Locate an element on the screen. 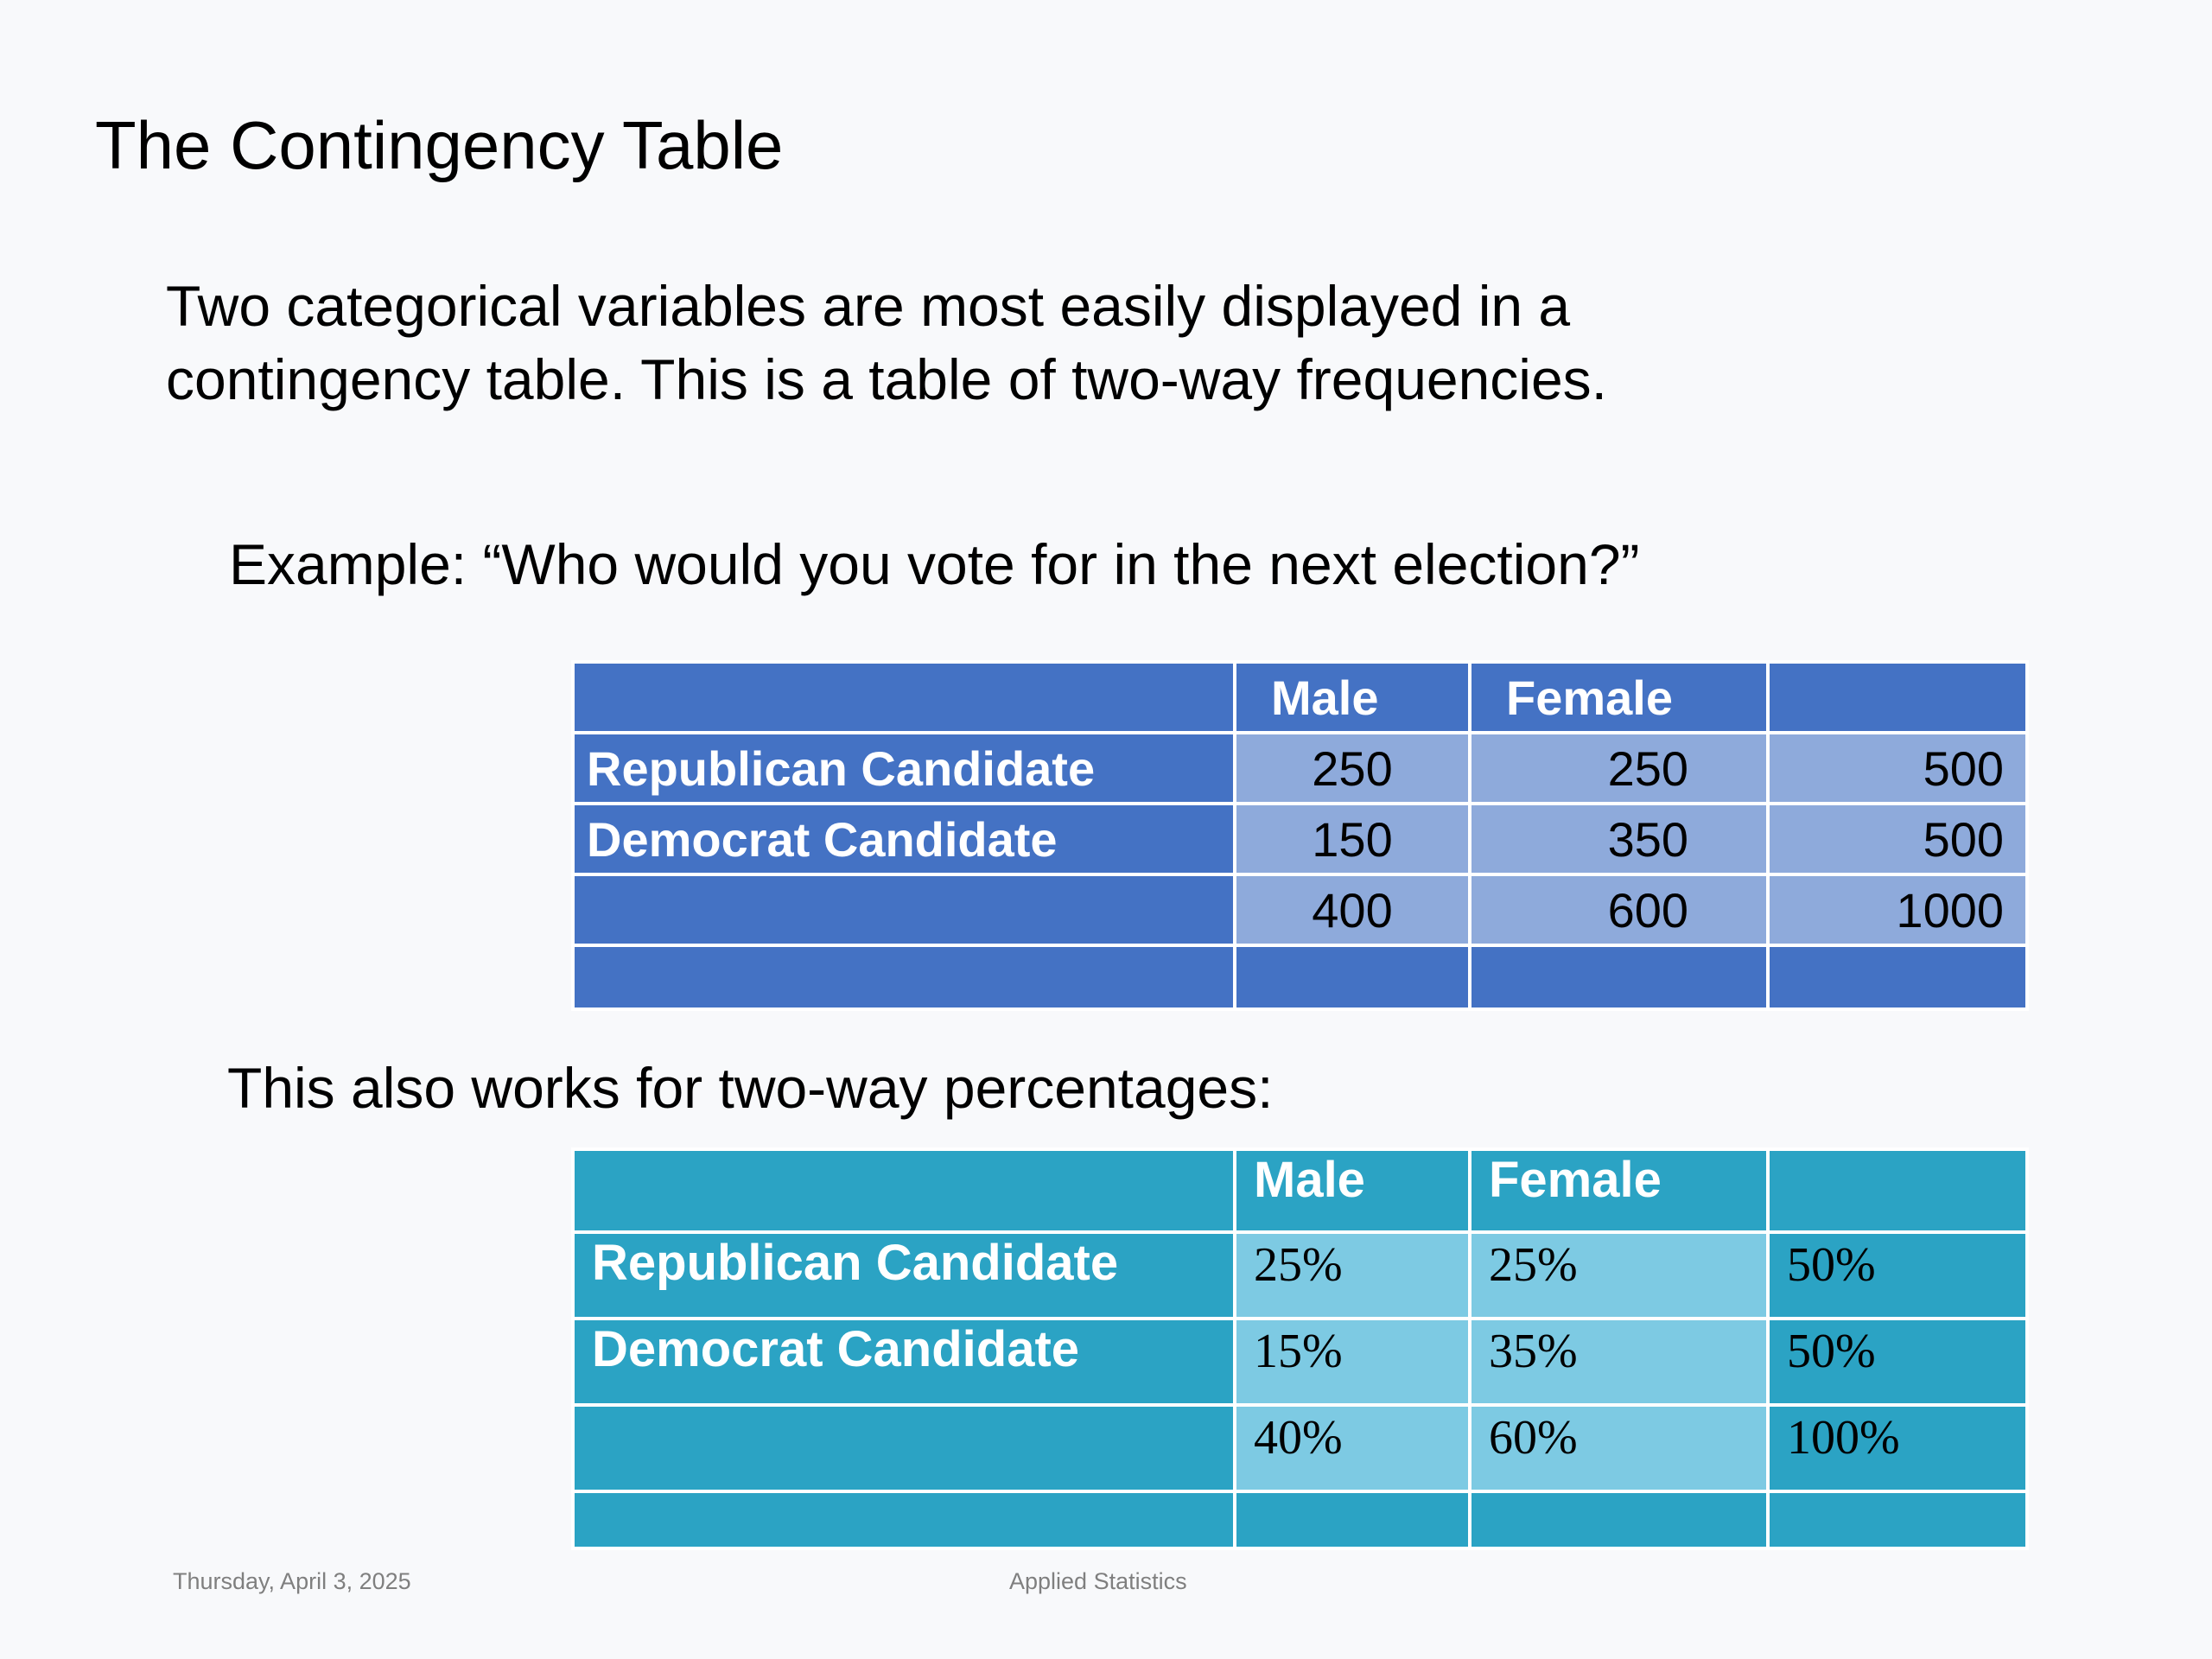 This screenshot has width=2212, height=1659. slide-title: The Contingency Table is located at coordinates (439, 145).